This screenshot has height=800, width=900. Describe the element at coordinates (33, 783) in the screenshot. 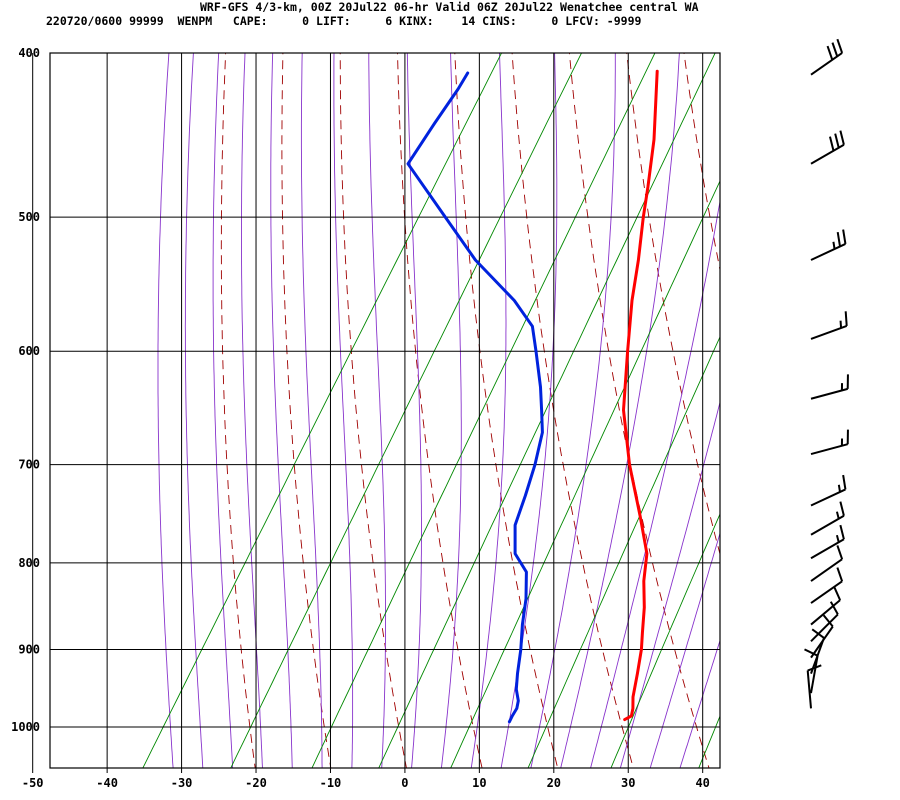

I see `x-tick-label: -50` at that location.